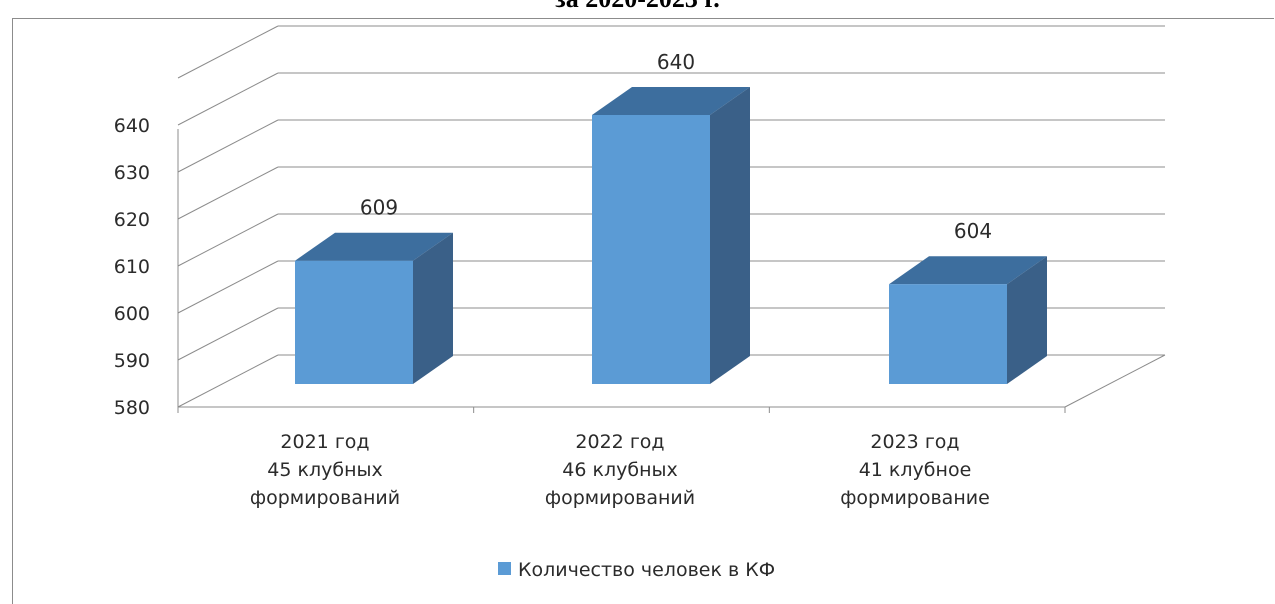 Image resolution: width=1275 pixels, height=604 pixels. What do you see at coordinates (504, 568) in the screenshot?
I see `legend-swatch` at bounding box center [504, 568].